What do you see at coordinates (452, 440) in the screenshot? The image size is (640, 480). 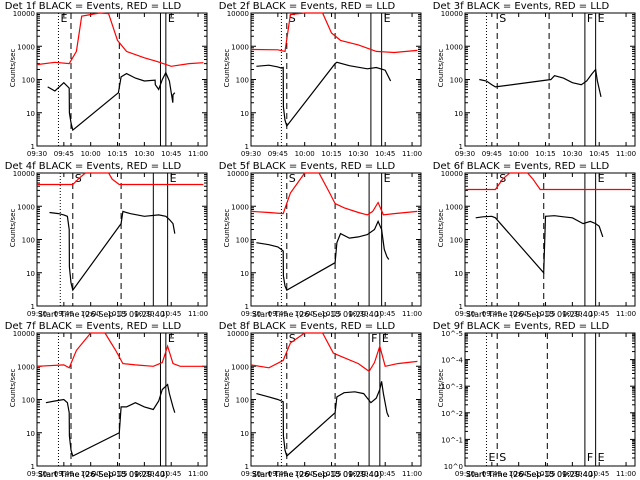 I see `y-tick-label: 10^-1` at bounding box center [452, 440].